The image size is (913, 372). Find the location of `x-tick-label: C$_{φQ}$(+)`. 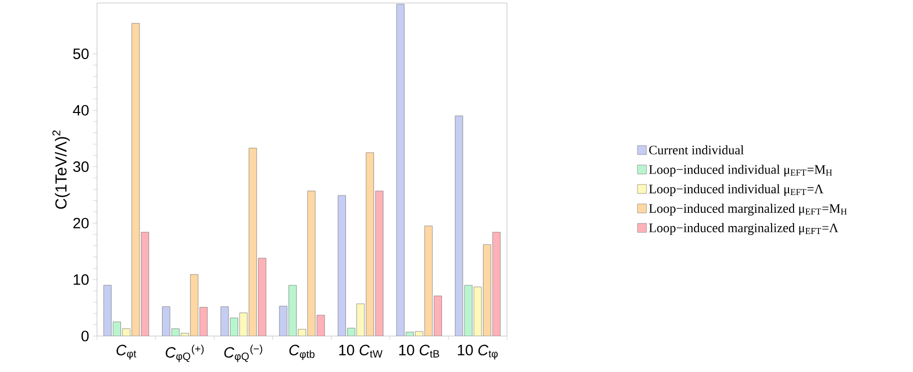

x-tick-label: C$_{φQ}$(+) is located at coordinates (185, 353).